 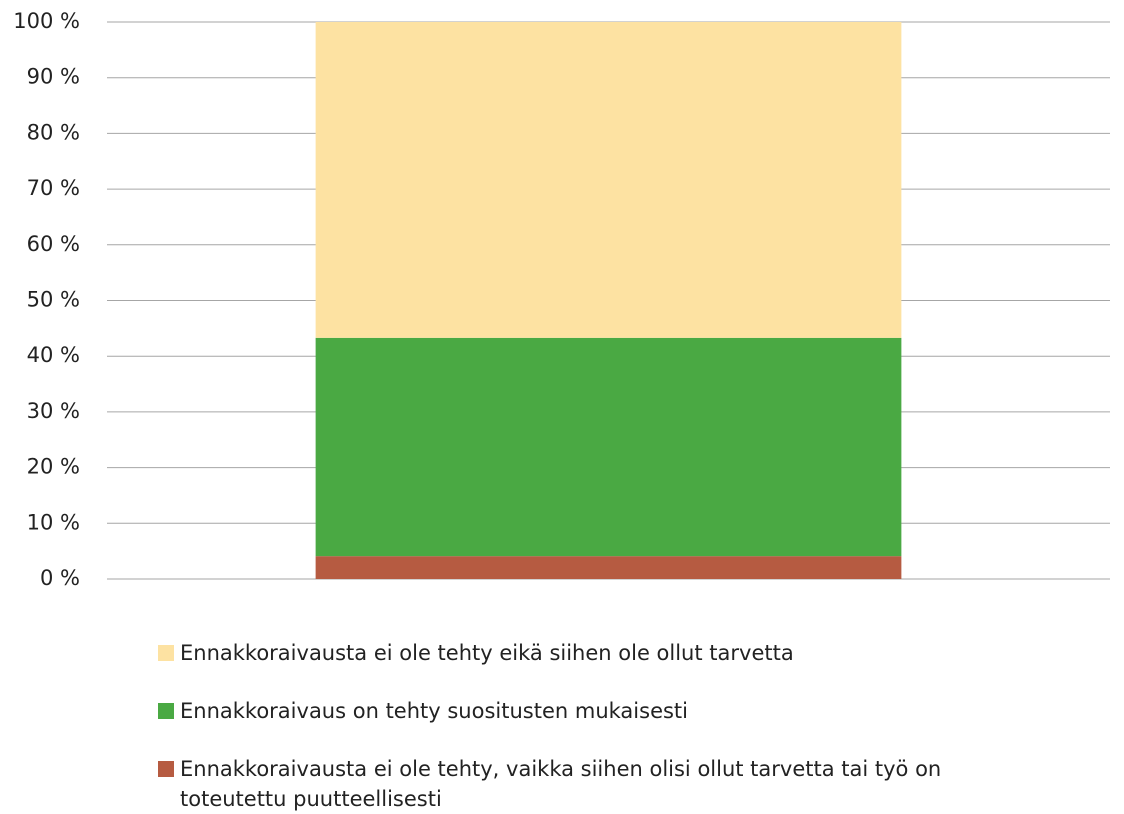 What do you see at coordinates (60, 578) in the screenshot?
I see `y-tick-label: 0 %` at bounding box center [60, 578].